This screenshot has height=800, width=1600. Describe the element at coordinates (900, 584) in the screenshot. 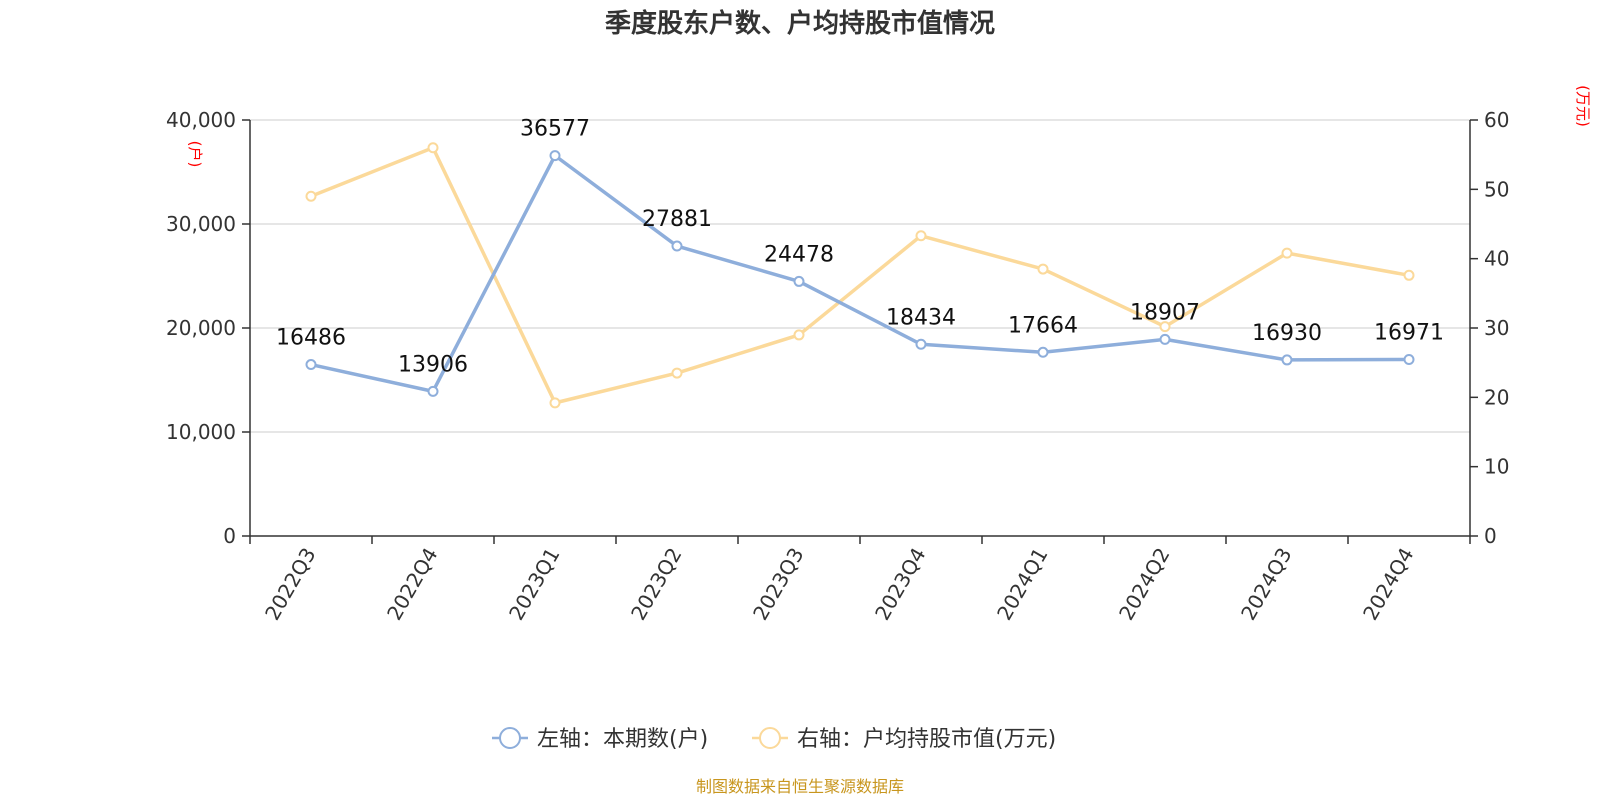

I see `x-tick-label: 2023Q4` at that location.